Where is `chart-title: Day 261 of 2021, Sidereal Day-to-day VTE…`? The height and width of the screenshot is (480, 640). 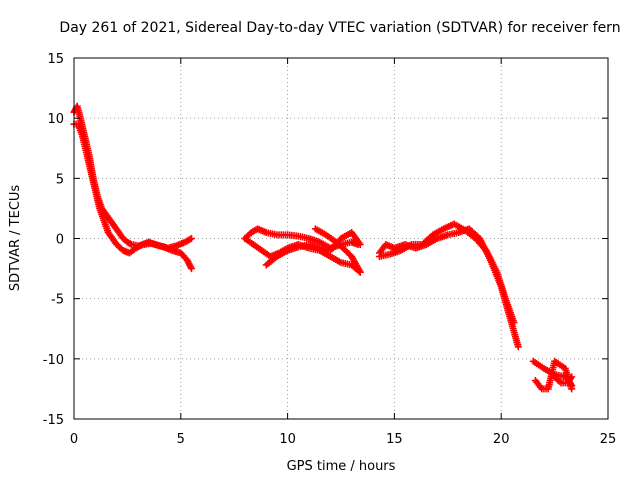 chart-title: Day 261 of 2021, Sidereal Day-to-day VTE… is located at coordinates (339, 28).